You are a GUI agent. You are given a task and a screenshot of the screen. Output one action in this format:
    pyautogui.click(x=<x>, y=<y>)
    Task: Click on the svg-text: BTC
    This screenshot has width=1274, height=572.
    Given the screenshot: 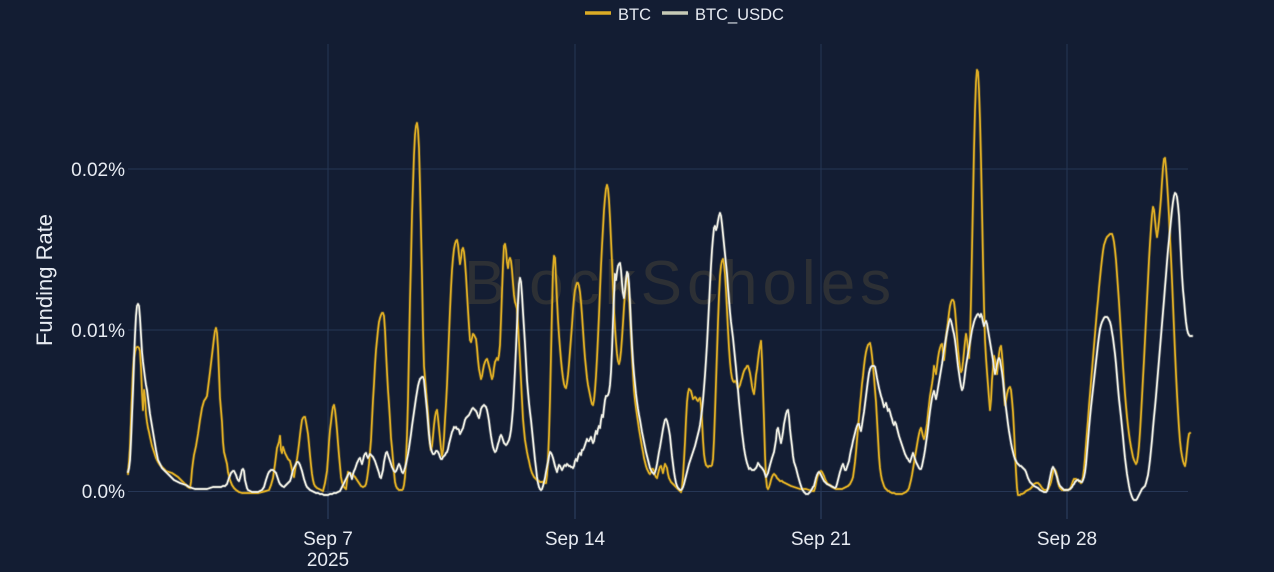 What is the action you would take?
    pyautogui.click(x=634, y=15)
    